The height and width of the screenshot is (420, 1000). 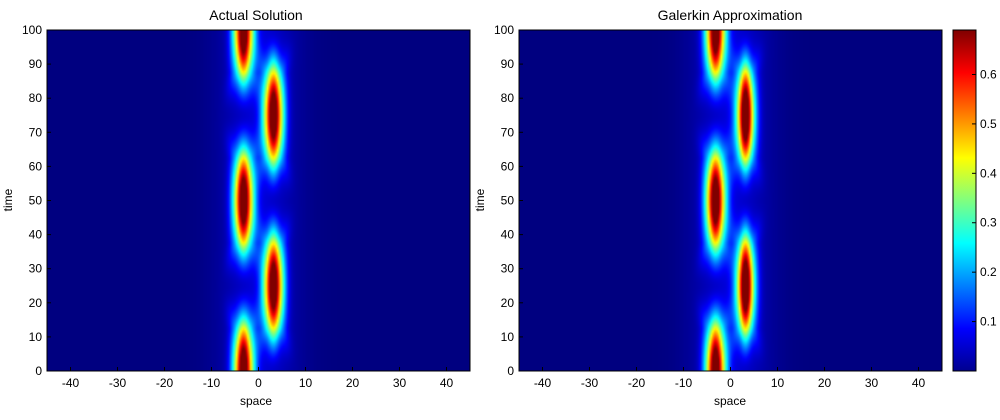 I want to click on actual-solution-title: Actual Solution, so click(x=255, y=15).